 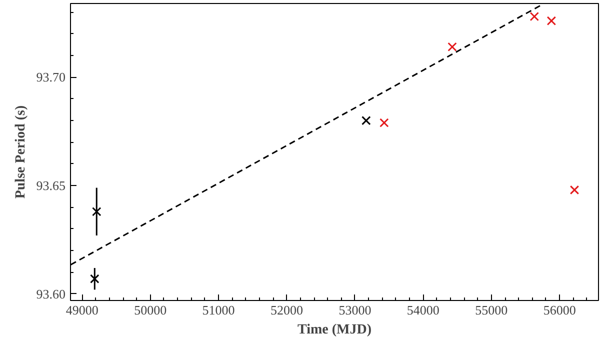 What do you see at coordinates (218, 310) in the screenshot?
I see `x-tick-label: 51000` at bounding box center [218, 310].